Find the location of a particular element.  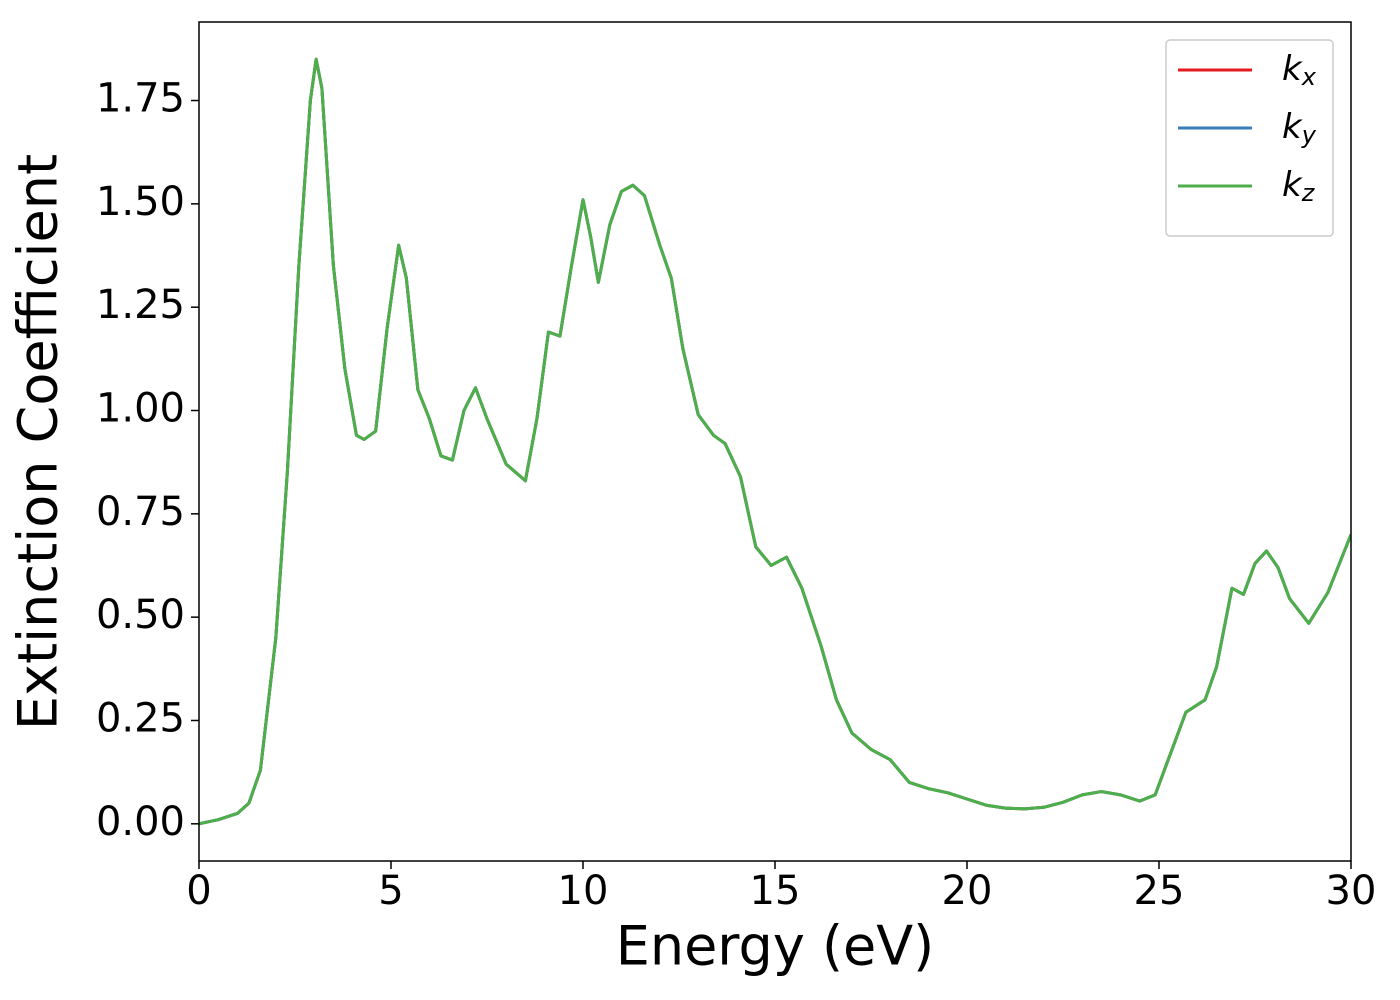

y-tick-label: 0.50 is located at coordinates (140, 615).